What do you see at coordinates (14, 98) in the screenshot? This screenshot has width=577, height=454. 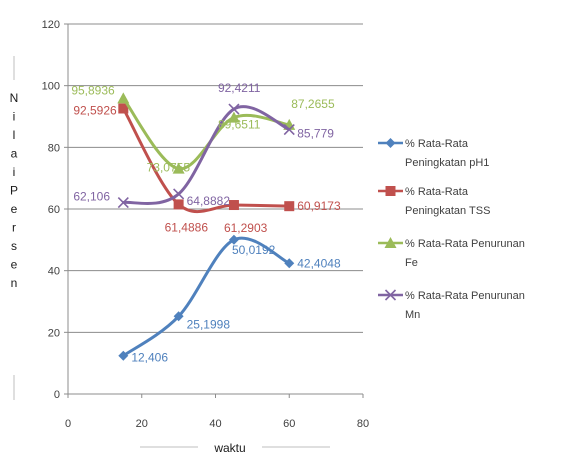 I see `y-axis-title-char: N` at bounding box center [14, 98].